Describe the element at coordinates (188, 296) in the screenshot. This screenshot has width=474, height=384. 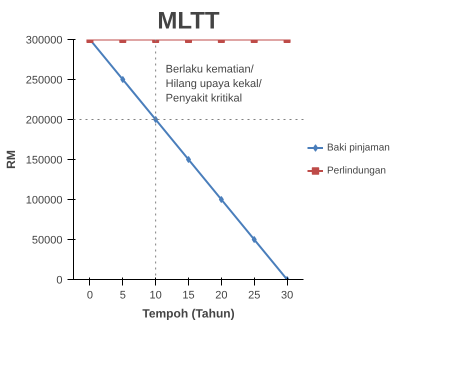
I see `x-tick-label: 15` at that location.